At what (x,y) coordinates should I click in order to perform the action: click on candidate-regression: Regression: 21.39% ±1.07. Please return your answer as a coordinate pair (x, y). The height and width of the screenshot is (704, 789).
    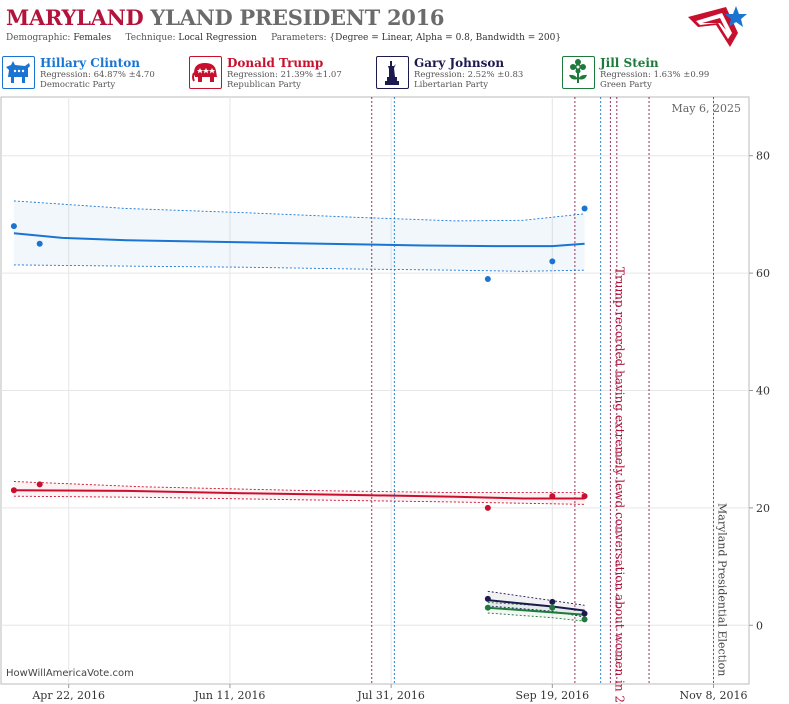
    Looking at the image, I should click on (284, 75).